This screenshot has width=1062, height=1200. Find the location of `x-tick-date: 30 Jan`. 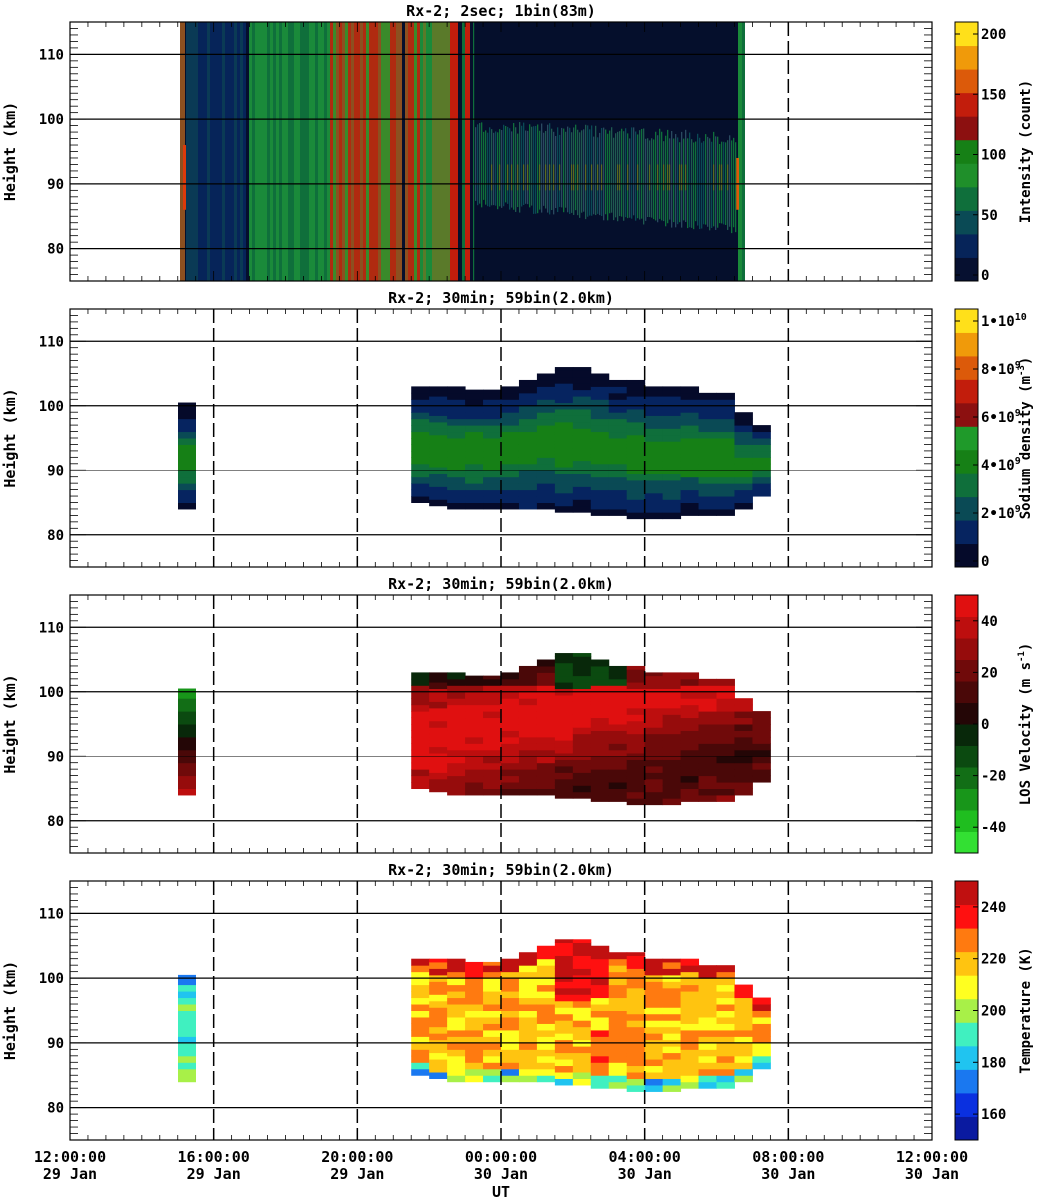

x-tick-date: 30 Jan is located at coordinates (501, 1174).